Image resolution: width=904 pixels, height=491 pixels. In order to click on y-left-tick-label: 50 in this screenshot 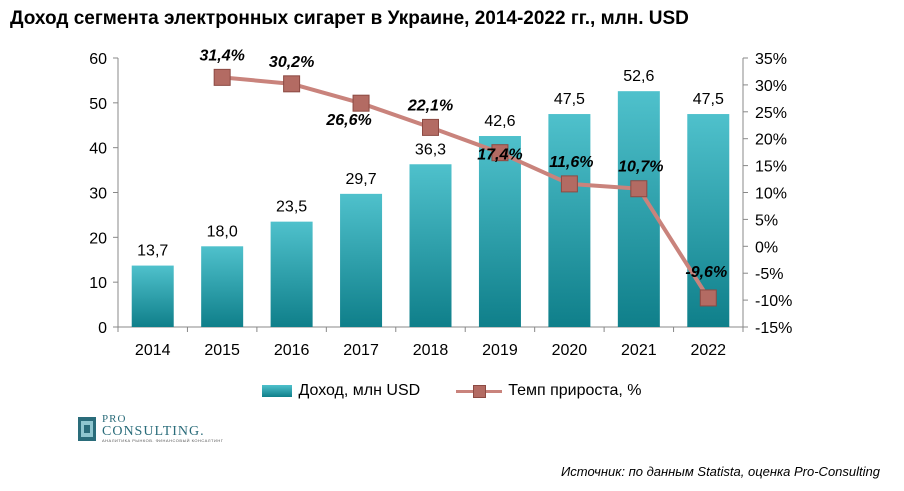, I will do `click(98, 104)`.